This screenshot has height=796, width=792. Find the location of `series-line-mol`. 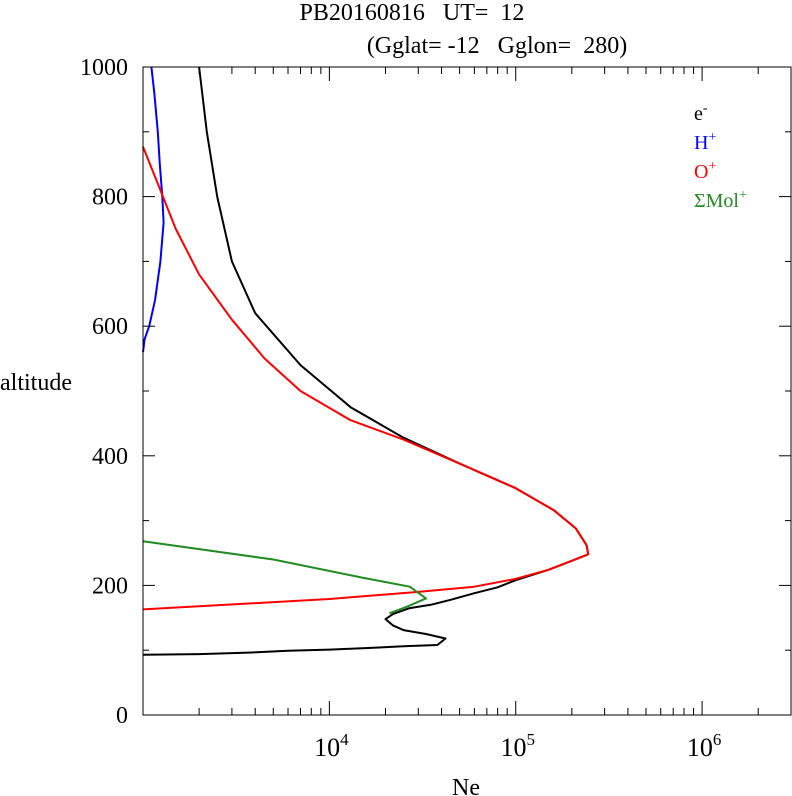

series-line-mol is located at coordinates (284, 577).